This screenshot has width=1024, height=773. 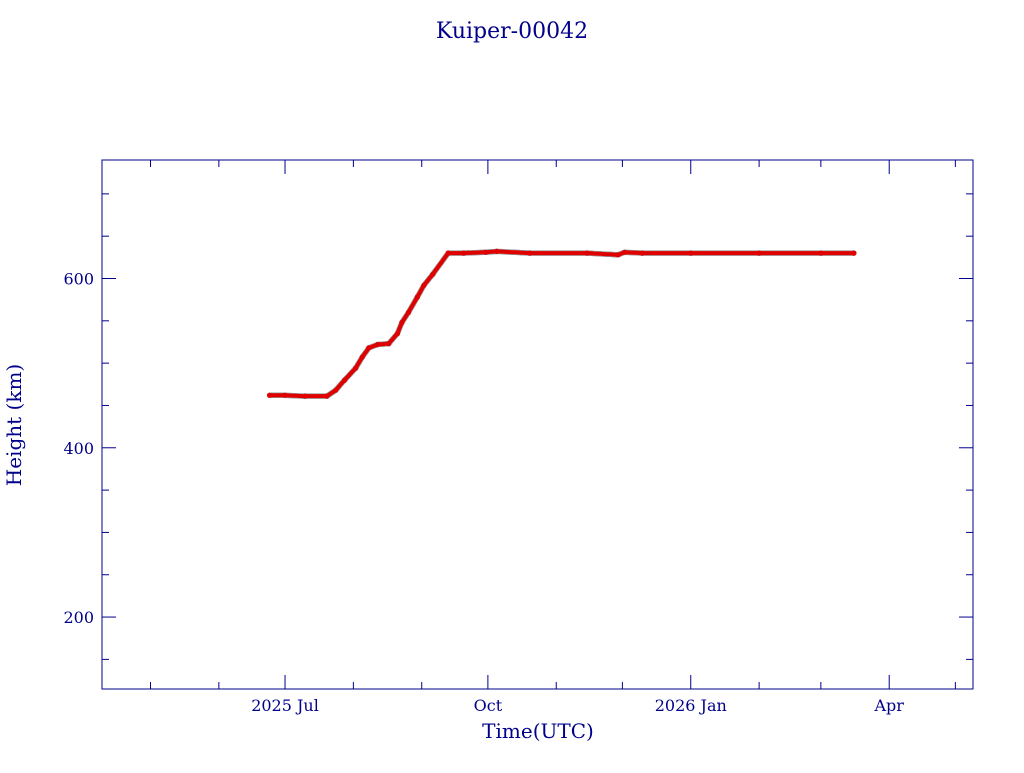 I want to click on y-axis-label: Height (km), so click(x=14, y=425).